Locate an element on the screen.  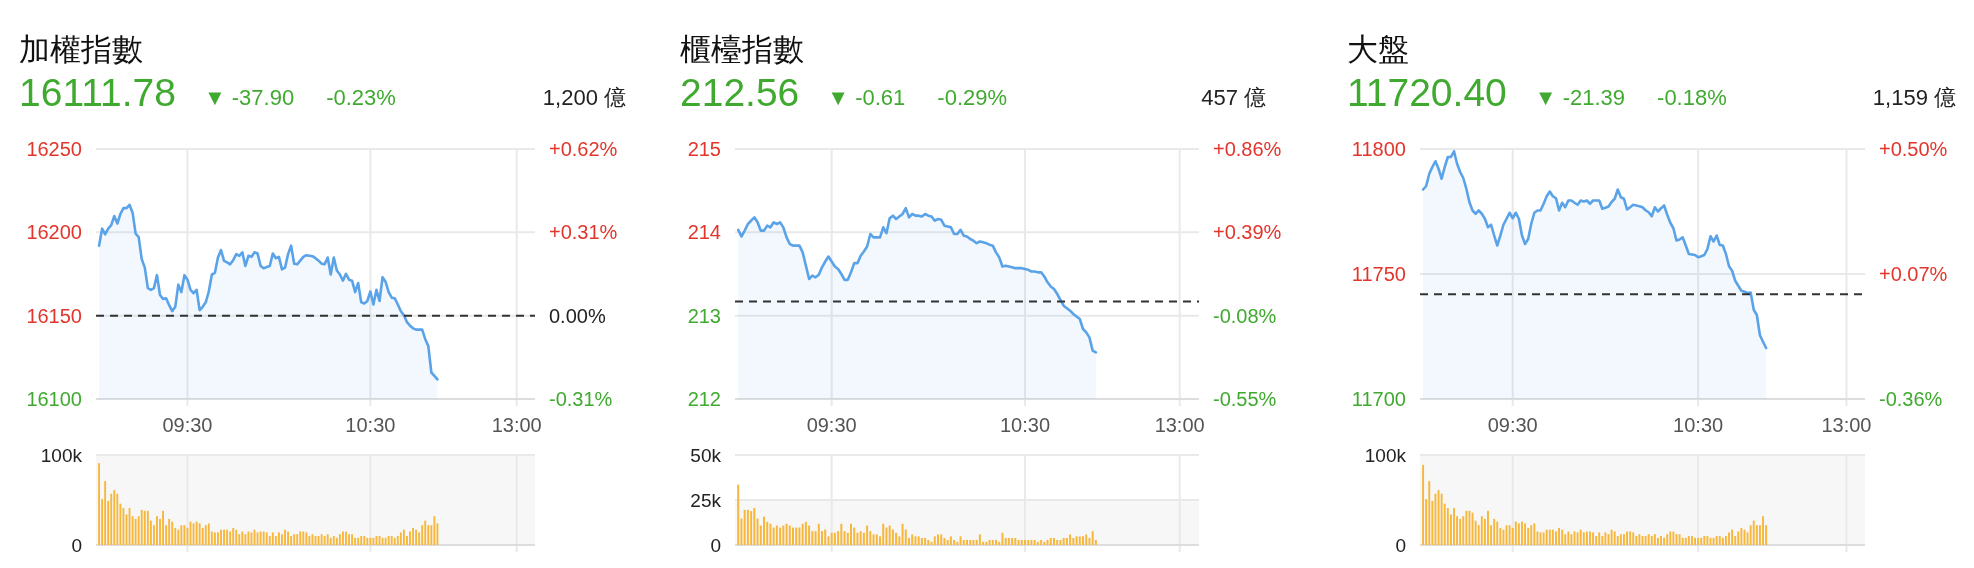
y2-tick-label: -0.08% is located at coordinates (1245, 315).